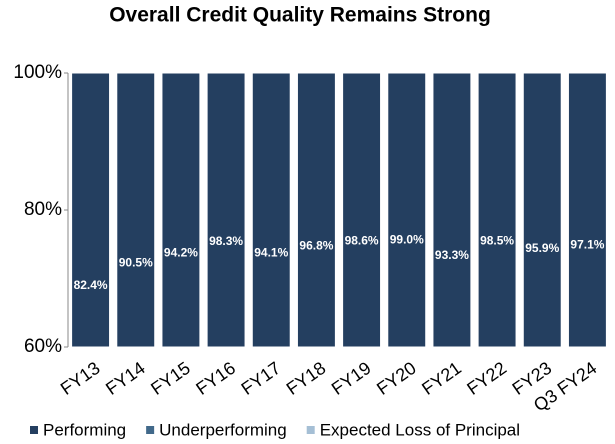 The height and width of the screenshot is (444, 615). I want to click on x-tick-label: FY15, so click(170, 378).